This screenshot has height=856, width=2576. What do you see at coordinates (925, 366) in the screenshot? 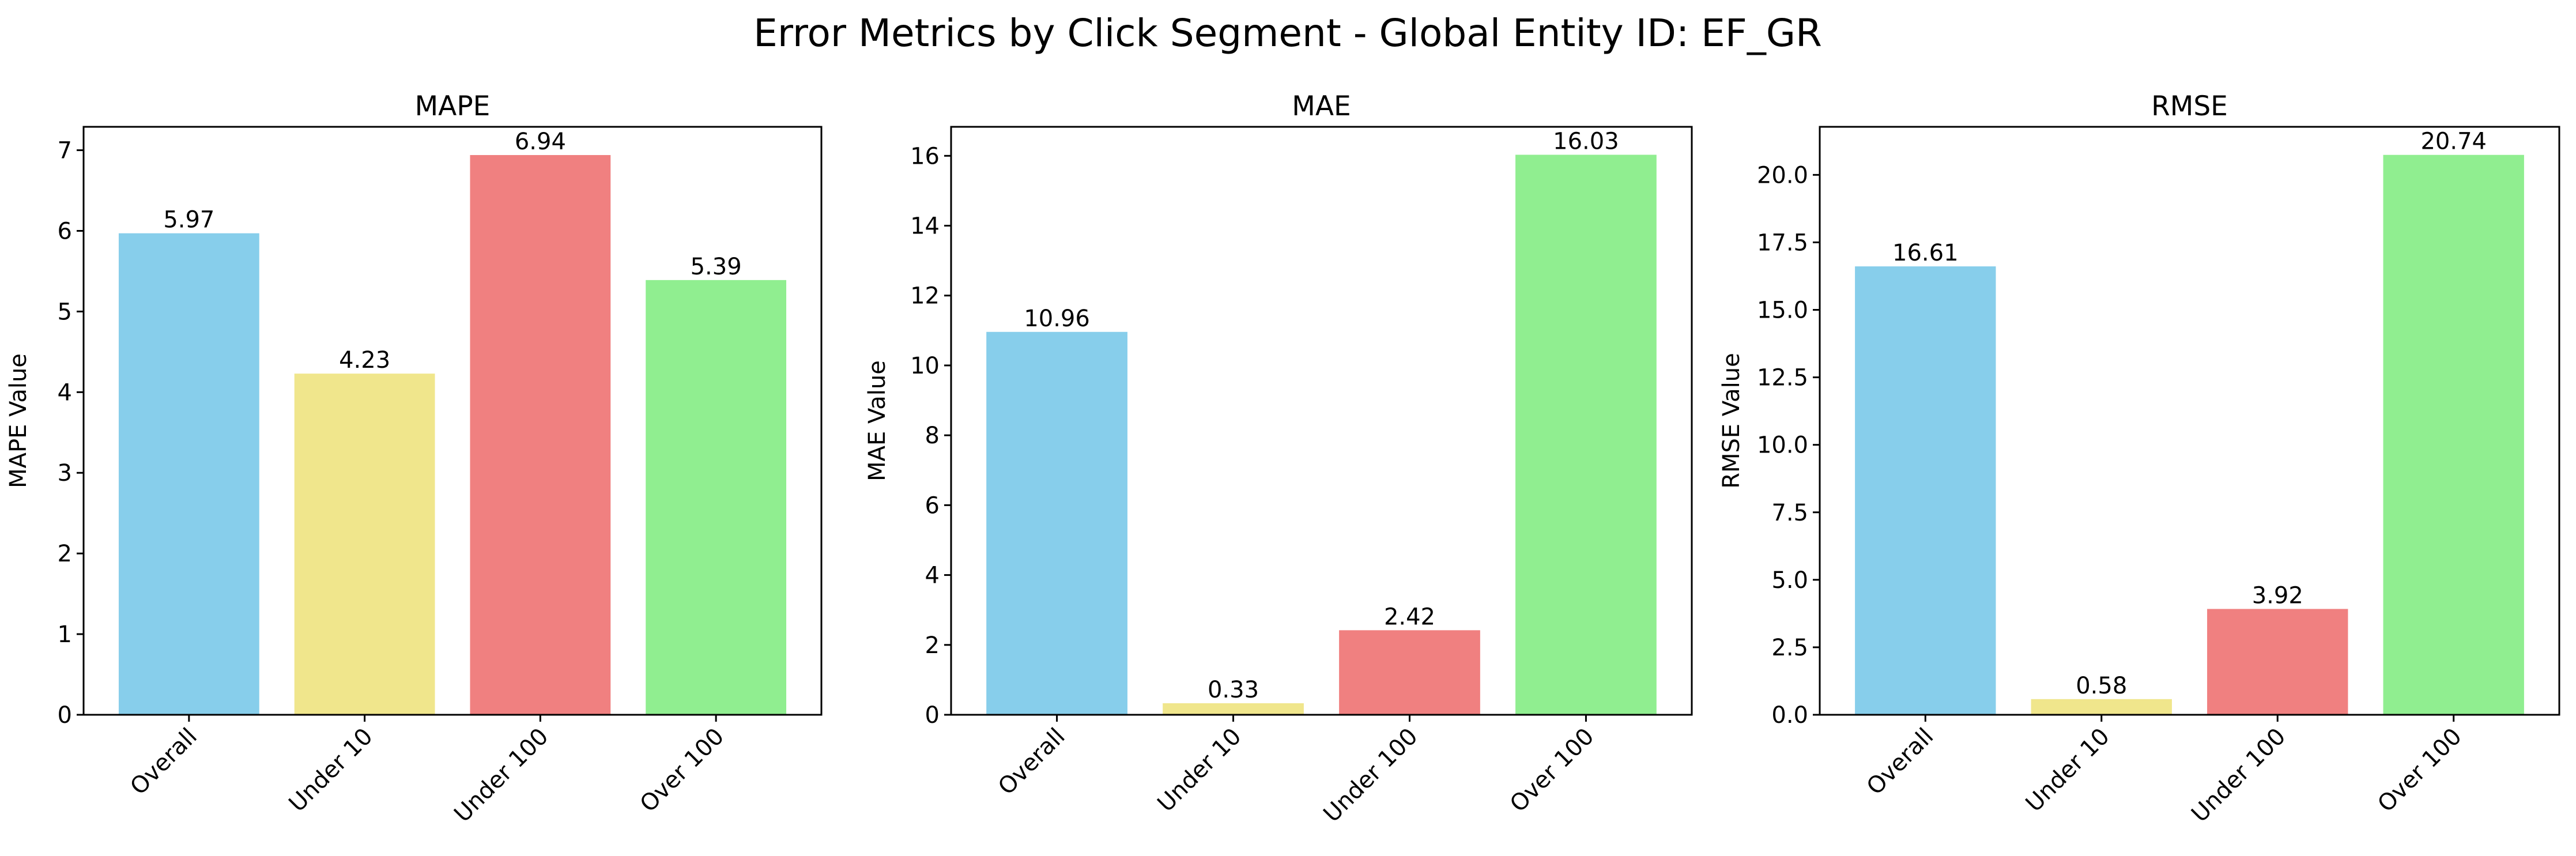
I see `y-tick-label: 10` at bounding box center [925, 366].